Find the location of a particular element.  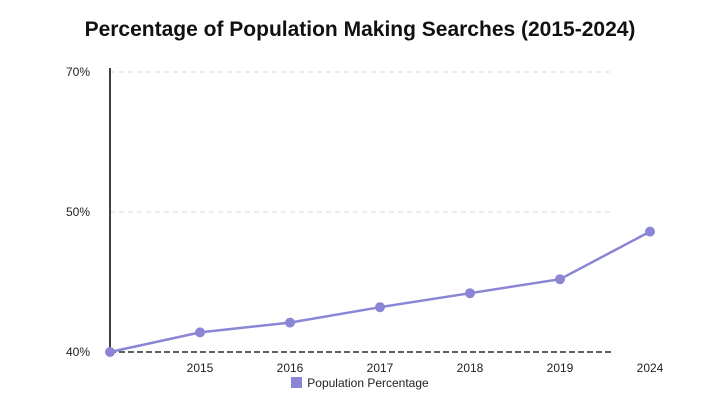

y-tick-label: 70% is located at coordinates (78, 72).